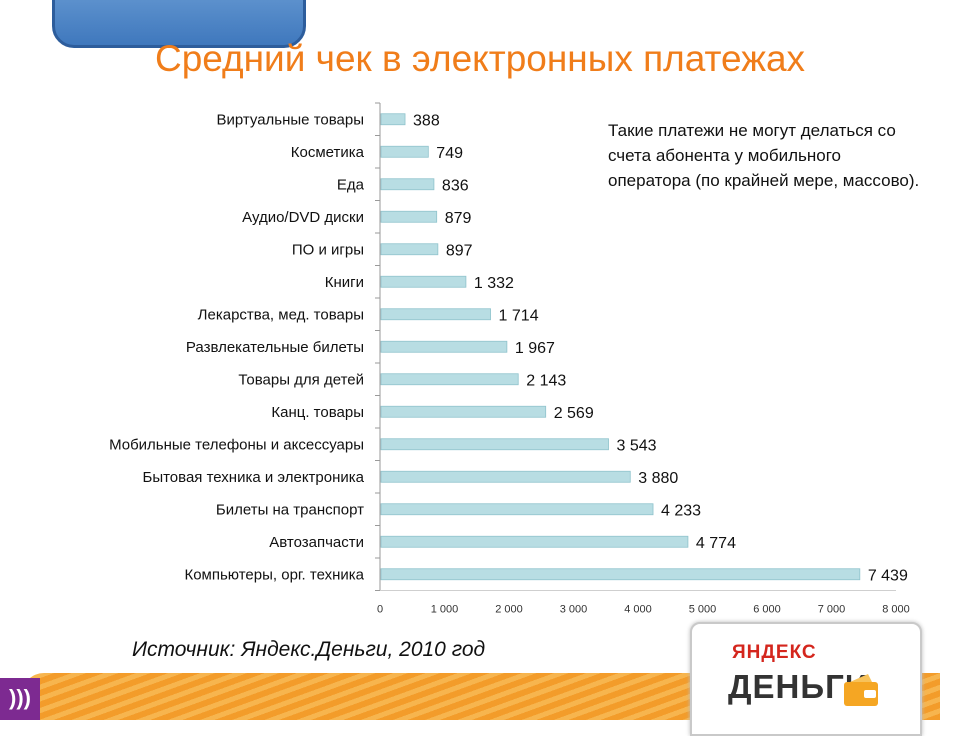 The height and width of the screenshot is (736, 960). What do you see at coordinates (328, 249) in the screenshot?
I see `category-label: ПО и игры` at bounding box center [328, 249].